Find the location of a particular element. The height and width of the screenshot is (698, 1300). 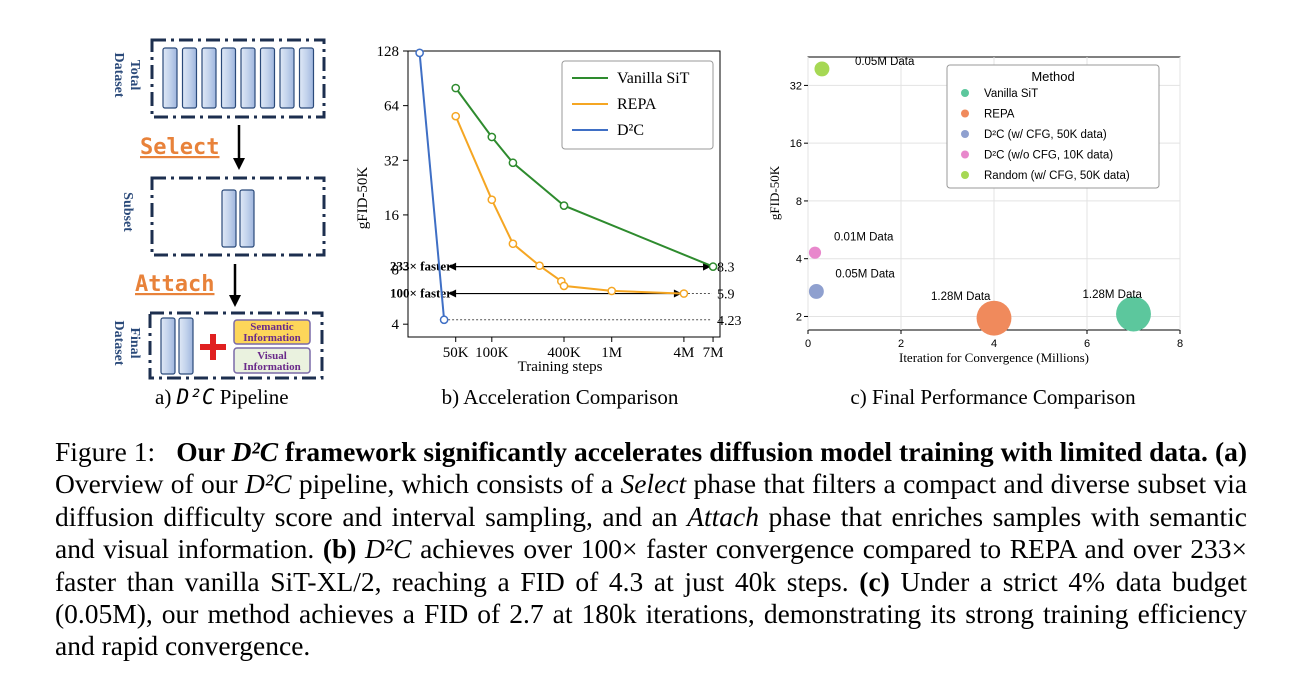

chart-b-xlabel: Training steps is located at coordinates (560, 367).